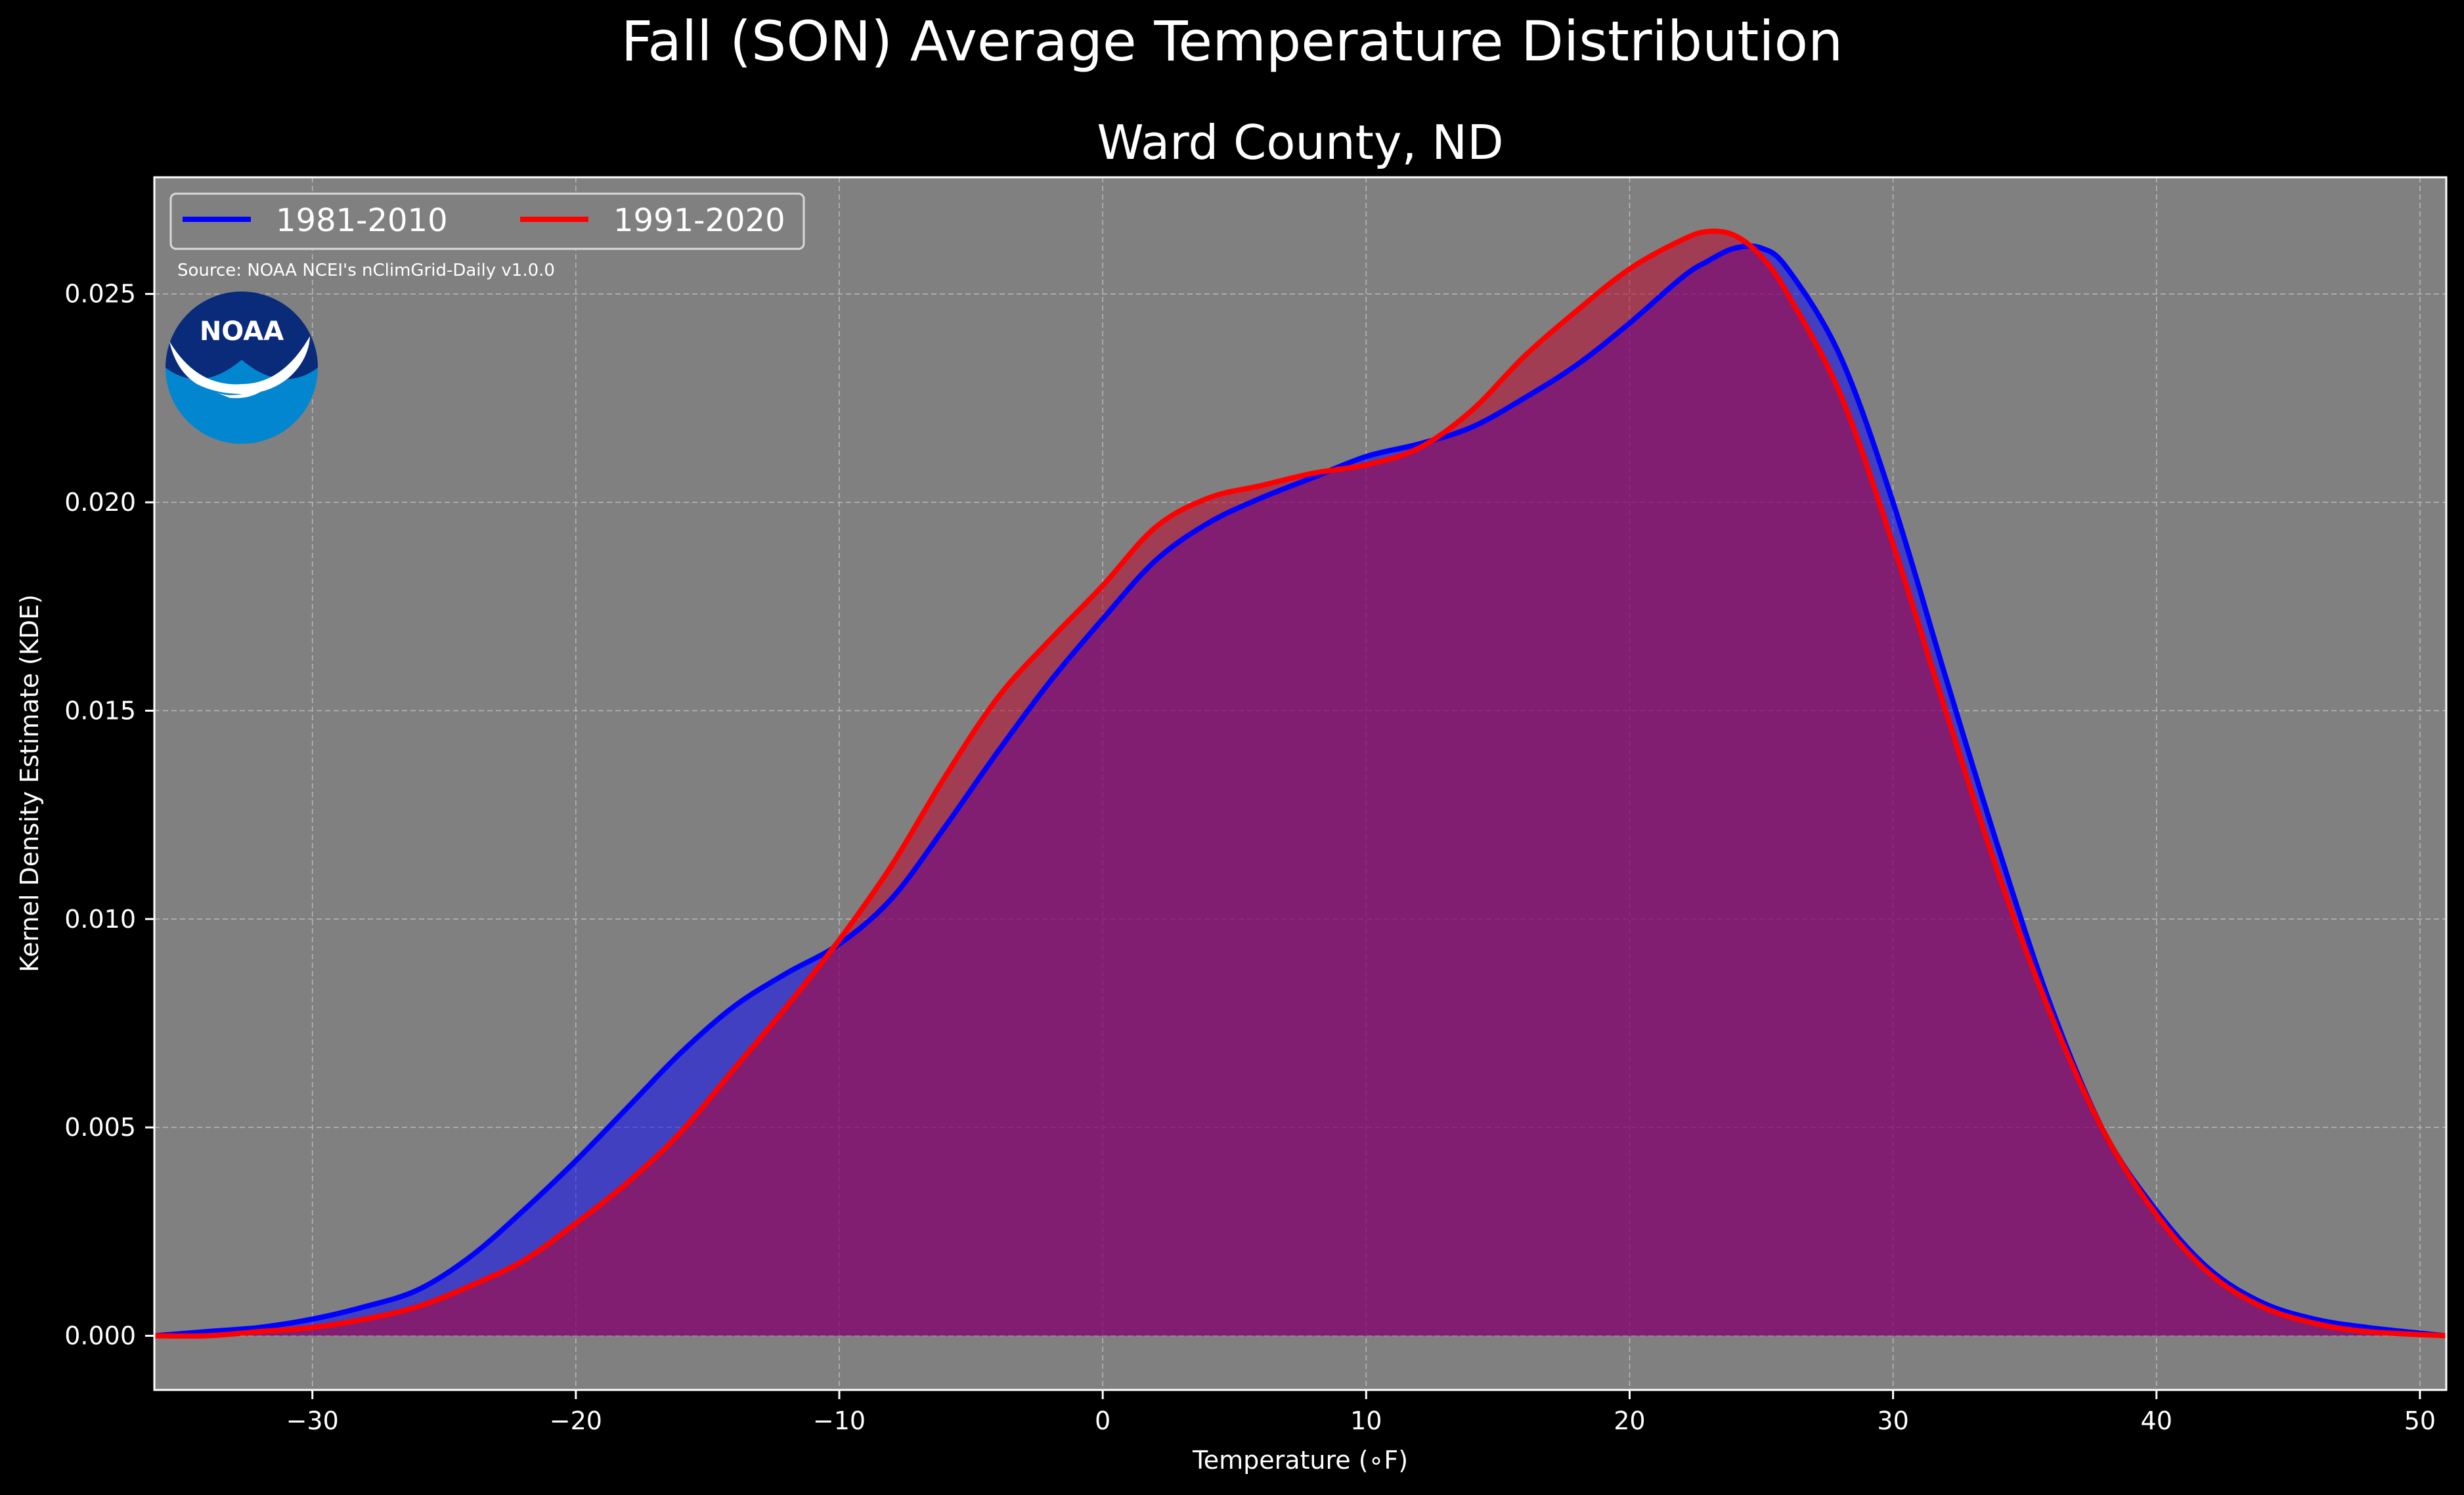  I want to click on chart-title: Ward County, ND, so click(1300, 142).